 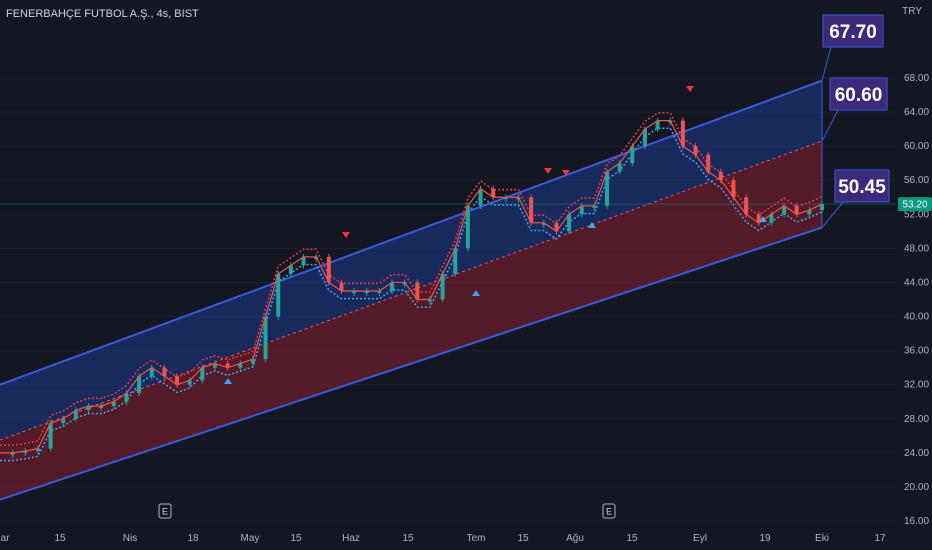 What do you see at coordinates (912, 11) in the screenshot?
I see `currency-label: TRY` at bounding box center [912, 11].